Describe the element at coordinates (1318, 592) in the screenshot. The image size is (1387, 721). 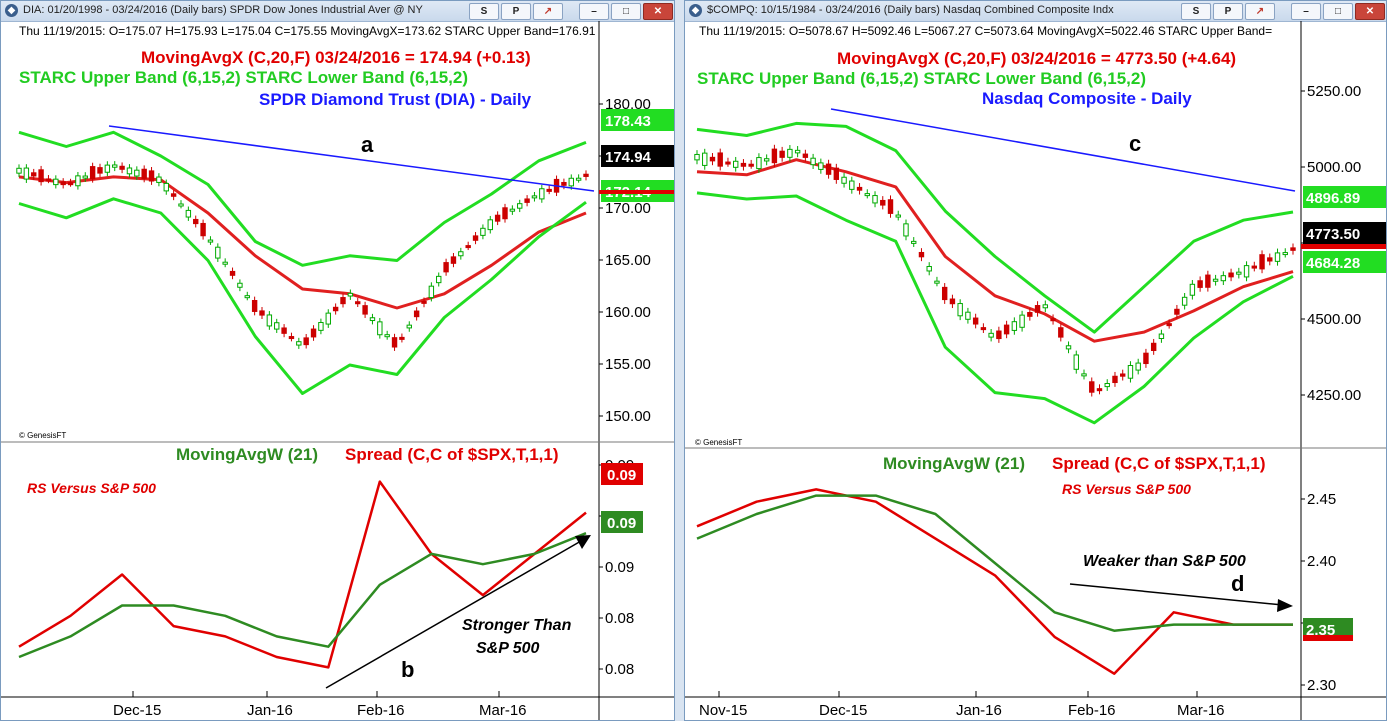
I see `lower-axis-labels: 2.45 2.40 2.35 2.30` at that location.